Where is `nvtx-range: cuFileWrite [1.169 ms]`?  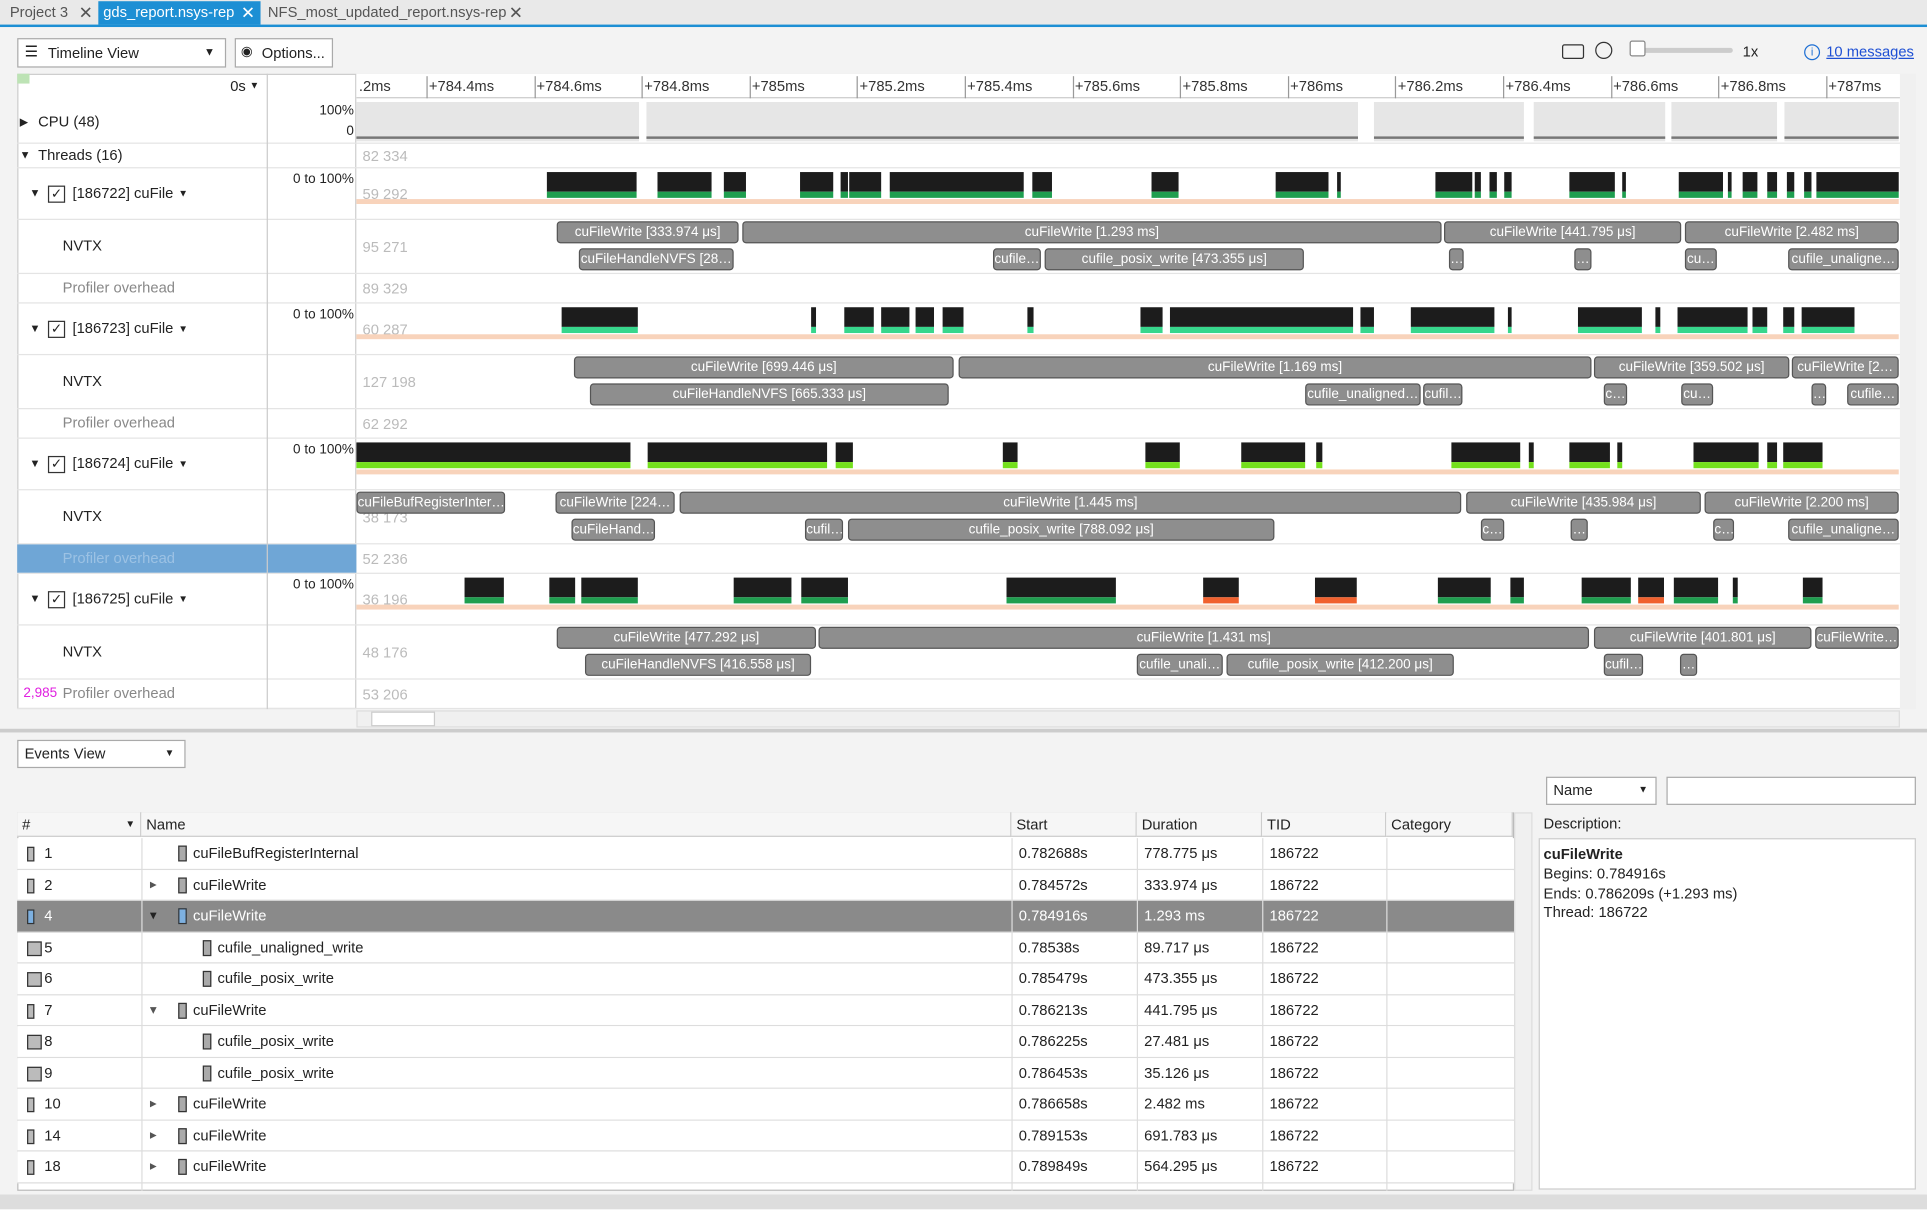
nvtx-range: cuFileWrite [1.169 ms] is located at coordinates (1275, 367).